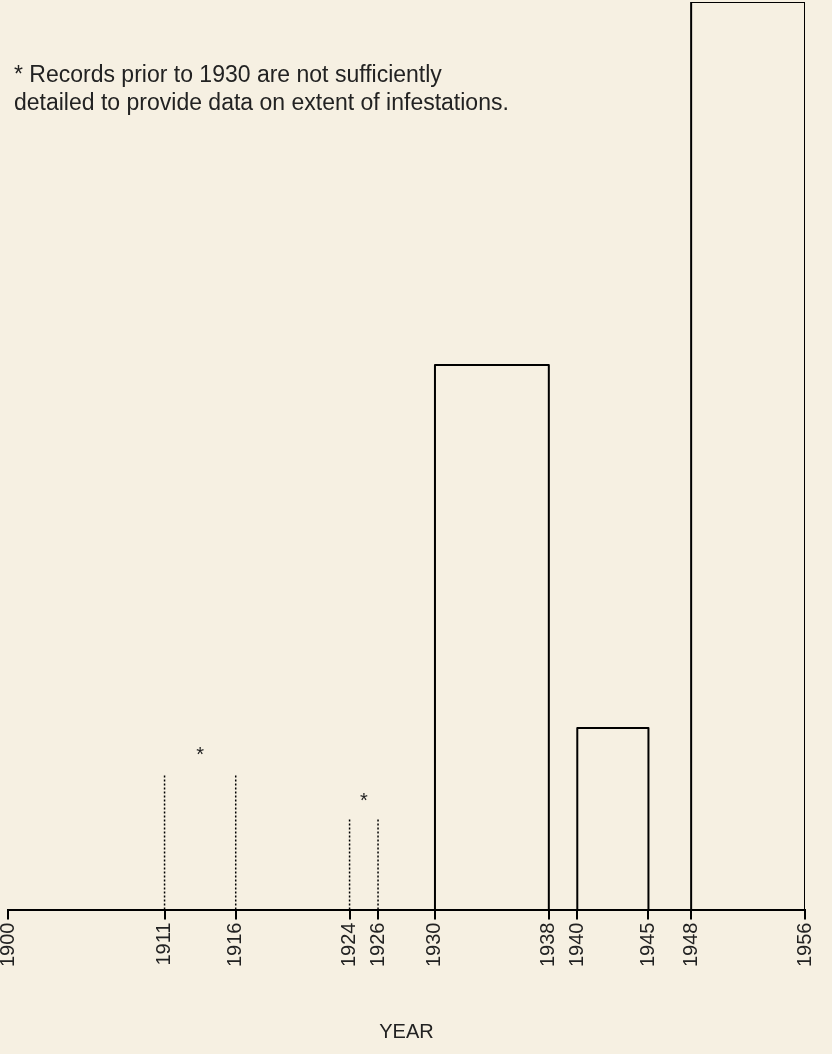 This screenshot has height=1054, width=832. I want to click on annotation: * Records prior to 1930 are not sufficiently detailed to provide data on extent of infestations., so click(261, 88).